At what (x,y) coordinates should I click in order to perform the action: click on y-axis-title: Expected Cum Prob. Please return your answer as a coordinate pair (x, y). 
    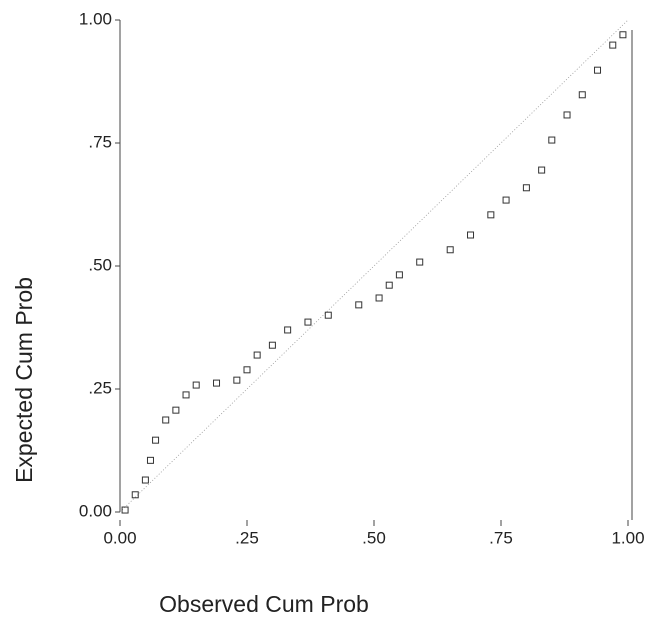
    Looking at the image, I should click on (24, 380).